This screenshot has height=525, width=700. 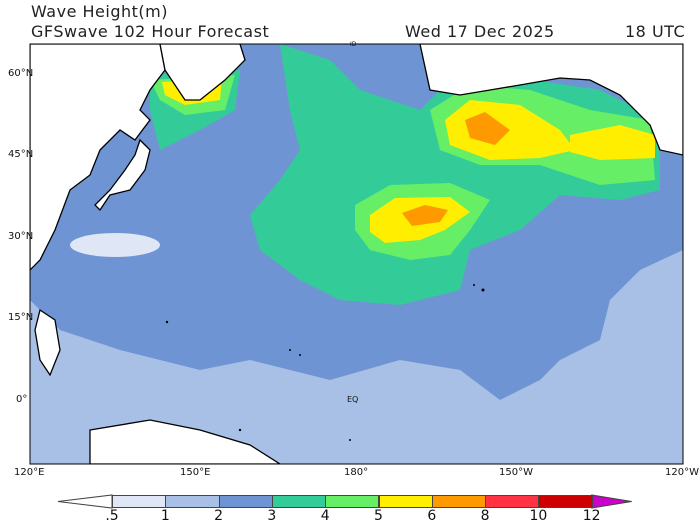 What do you see at coordinates (516, 472) in the screenshot?
I see `lon-label-150w: 150°W` at bounding box center [516, 472].